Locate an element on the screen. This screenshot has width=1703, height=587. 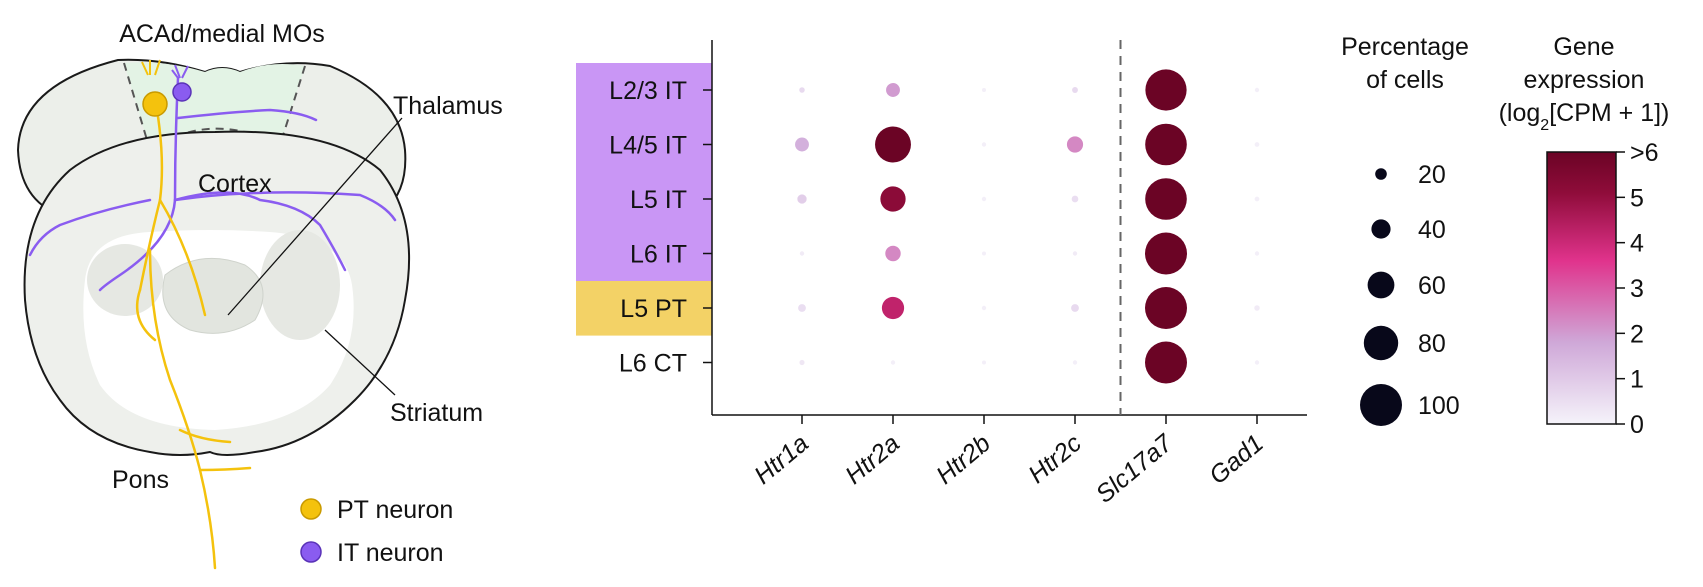
it-neuron-legend-icon is located at coordinates (311, 552).